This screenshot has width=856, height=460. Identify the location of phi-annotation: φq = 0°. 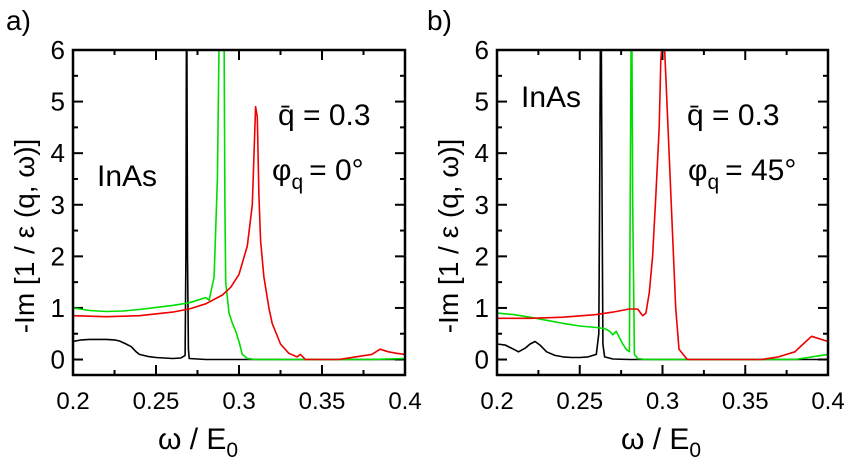
(318, 174).